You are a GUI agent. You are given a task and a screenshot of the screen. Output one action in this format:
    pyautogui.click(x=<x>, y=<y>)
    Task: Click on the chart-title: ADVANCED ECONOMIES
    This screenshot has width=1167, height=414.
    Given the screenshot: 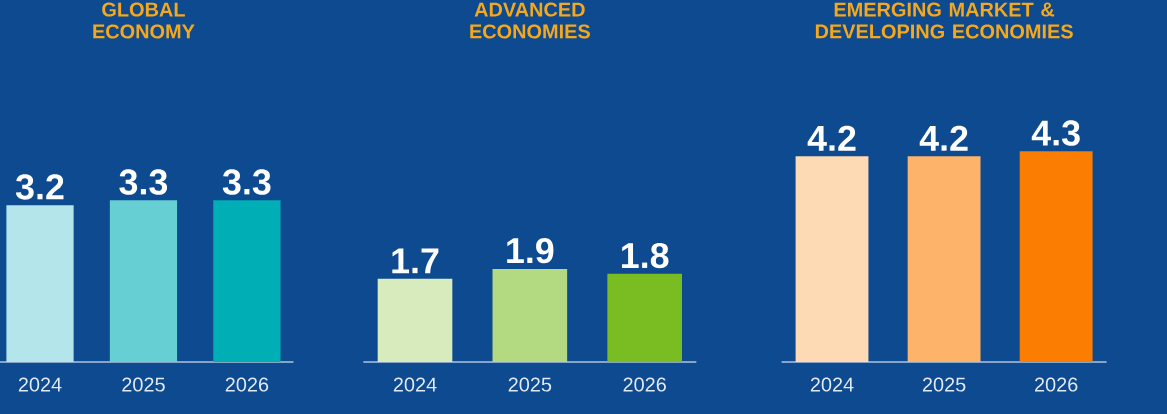 What is the action you would take?
    pyautogui.click(x=530, y=20)
    